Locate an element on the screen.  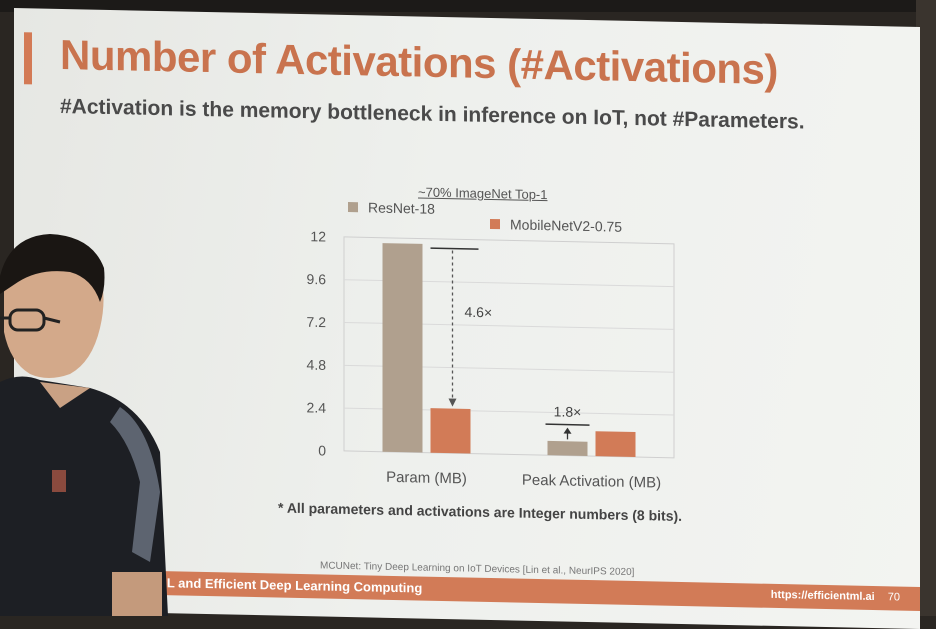
y-tick-label: 7.2 is located at coordinates (317, 322).